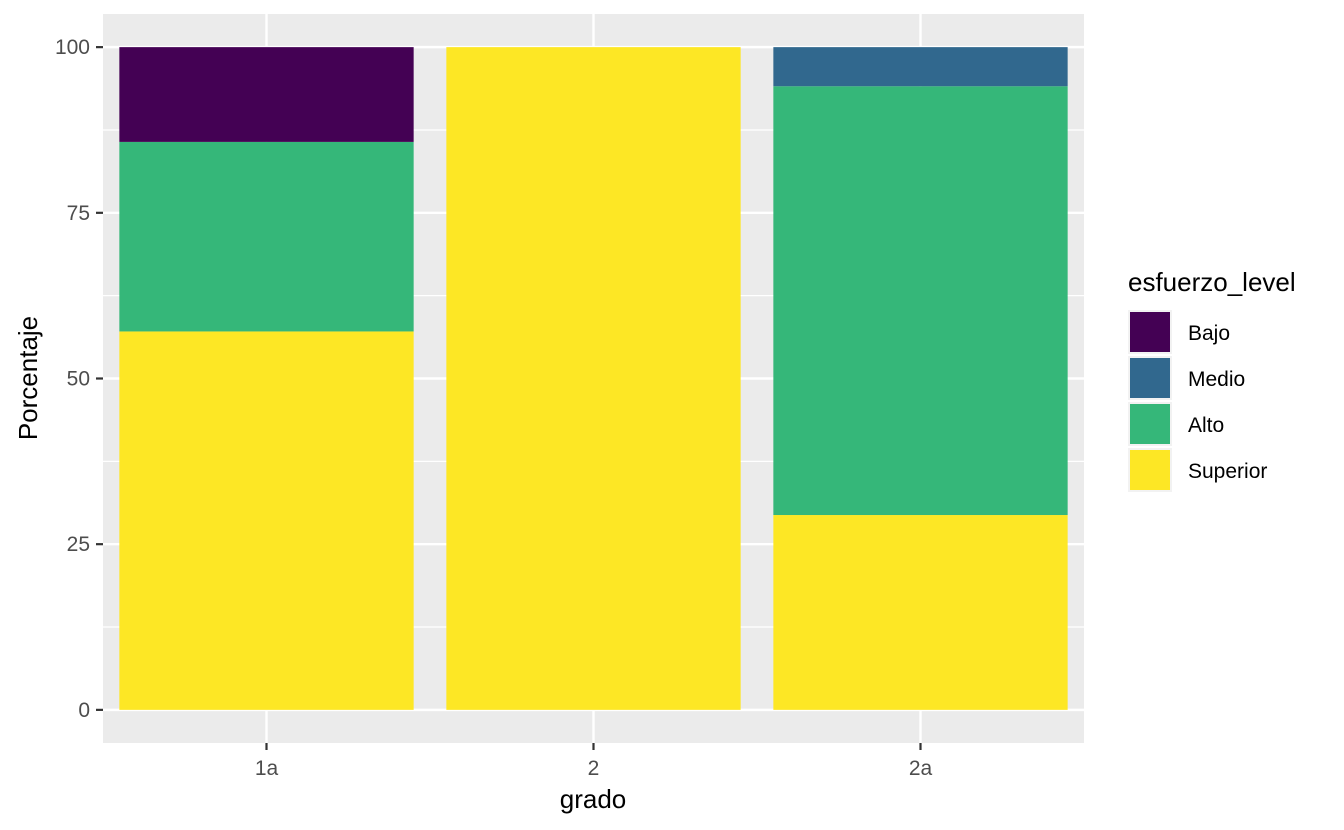 This screenshot has height=830, width=1344. Describe the element at coordinates (28, 378) in the screenshot. I see `y-axis-title: Porcentaje` at that location.